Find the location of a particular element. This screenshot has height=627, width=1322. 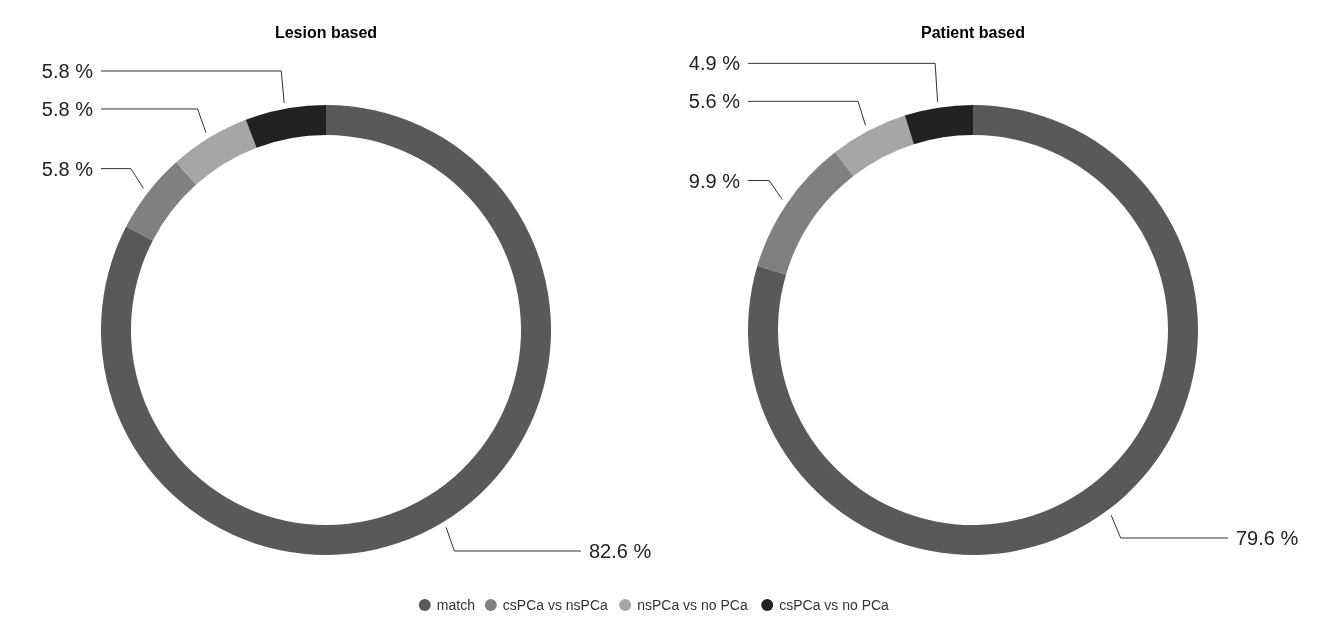

data-label: 5.6 % is located at coordinates (714, 101).